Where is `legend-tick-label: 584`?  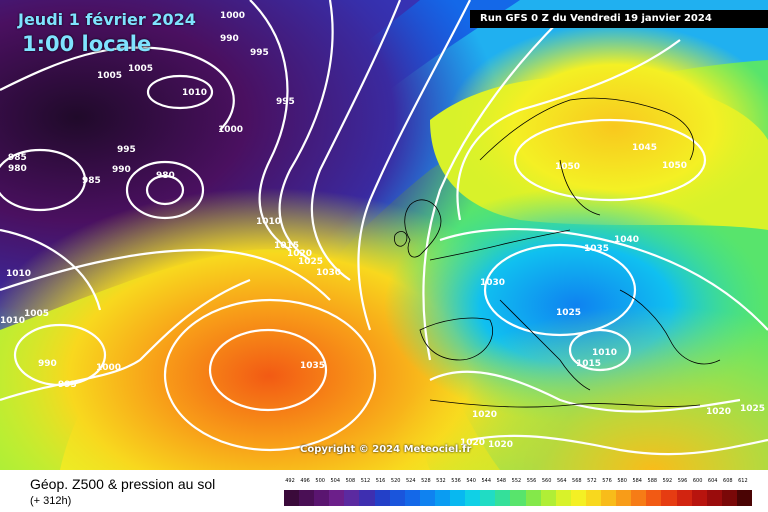 legend-tick-label: 584 is located at coordinates (637, 481).